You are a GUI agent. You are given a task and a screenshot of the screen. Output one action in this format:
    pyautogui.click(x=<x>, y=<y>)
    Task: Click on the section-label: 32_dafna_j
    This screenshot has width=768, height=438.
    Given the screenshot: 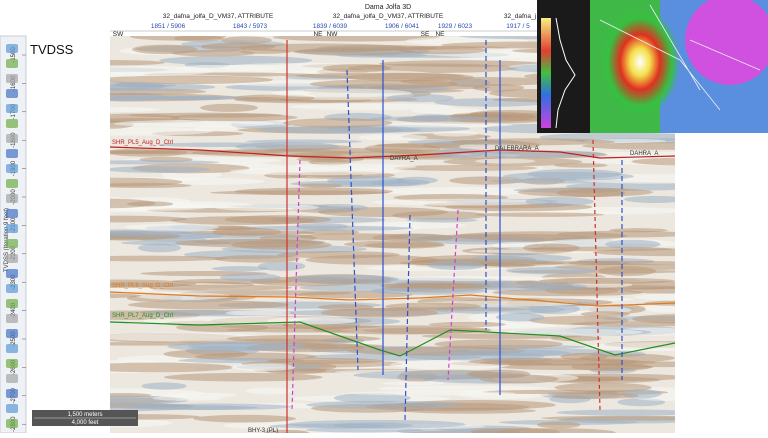 What is the action you would take?
    pyautogui.click(x=520, y=16)
    